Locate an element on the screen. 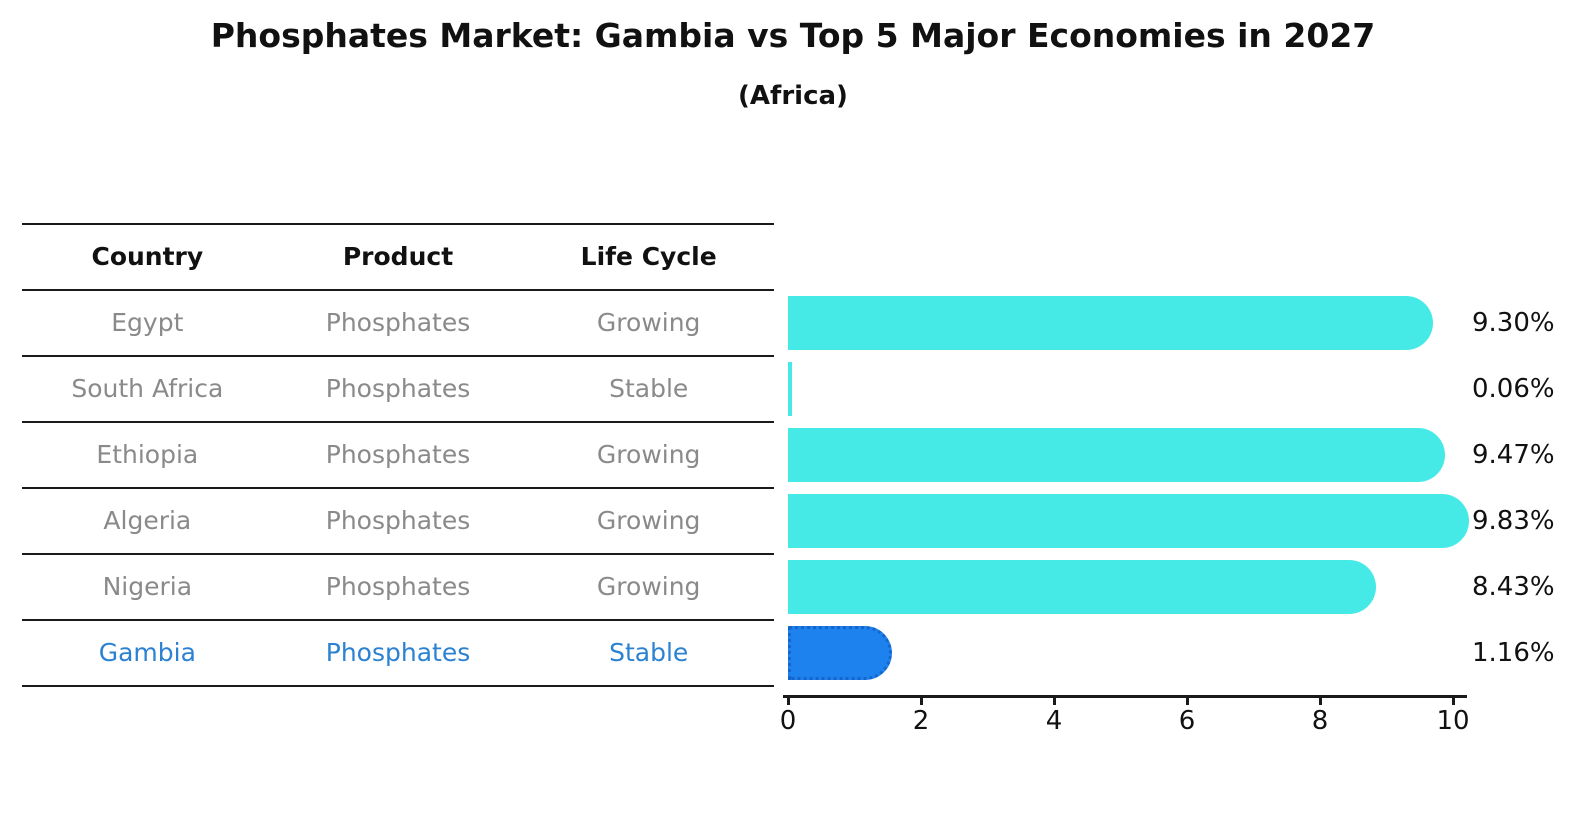 This screenshot has height=823, width=1586. table-row-nigeria: Nigeria Phosphates Growing is located at coordinates (398, 588).